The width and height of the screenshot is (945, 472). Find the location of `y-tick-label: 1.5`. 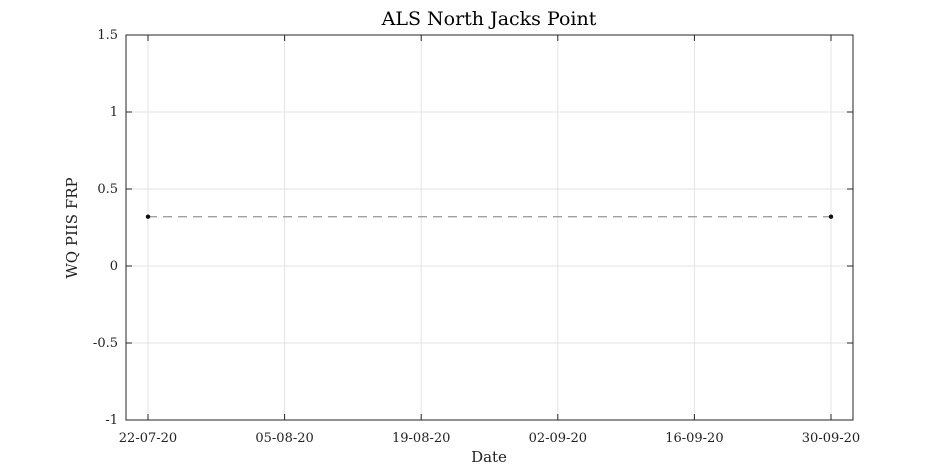

y-tick-label: 1.5 is located at coordinates (107, 35).